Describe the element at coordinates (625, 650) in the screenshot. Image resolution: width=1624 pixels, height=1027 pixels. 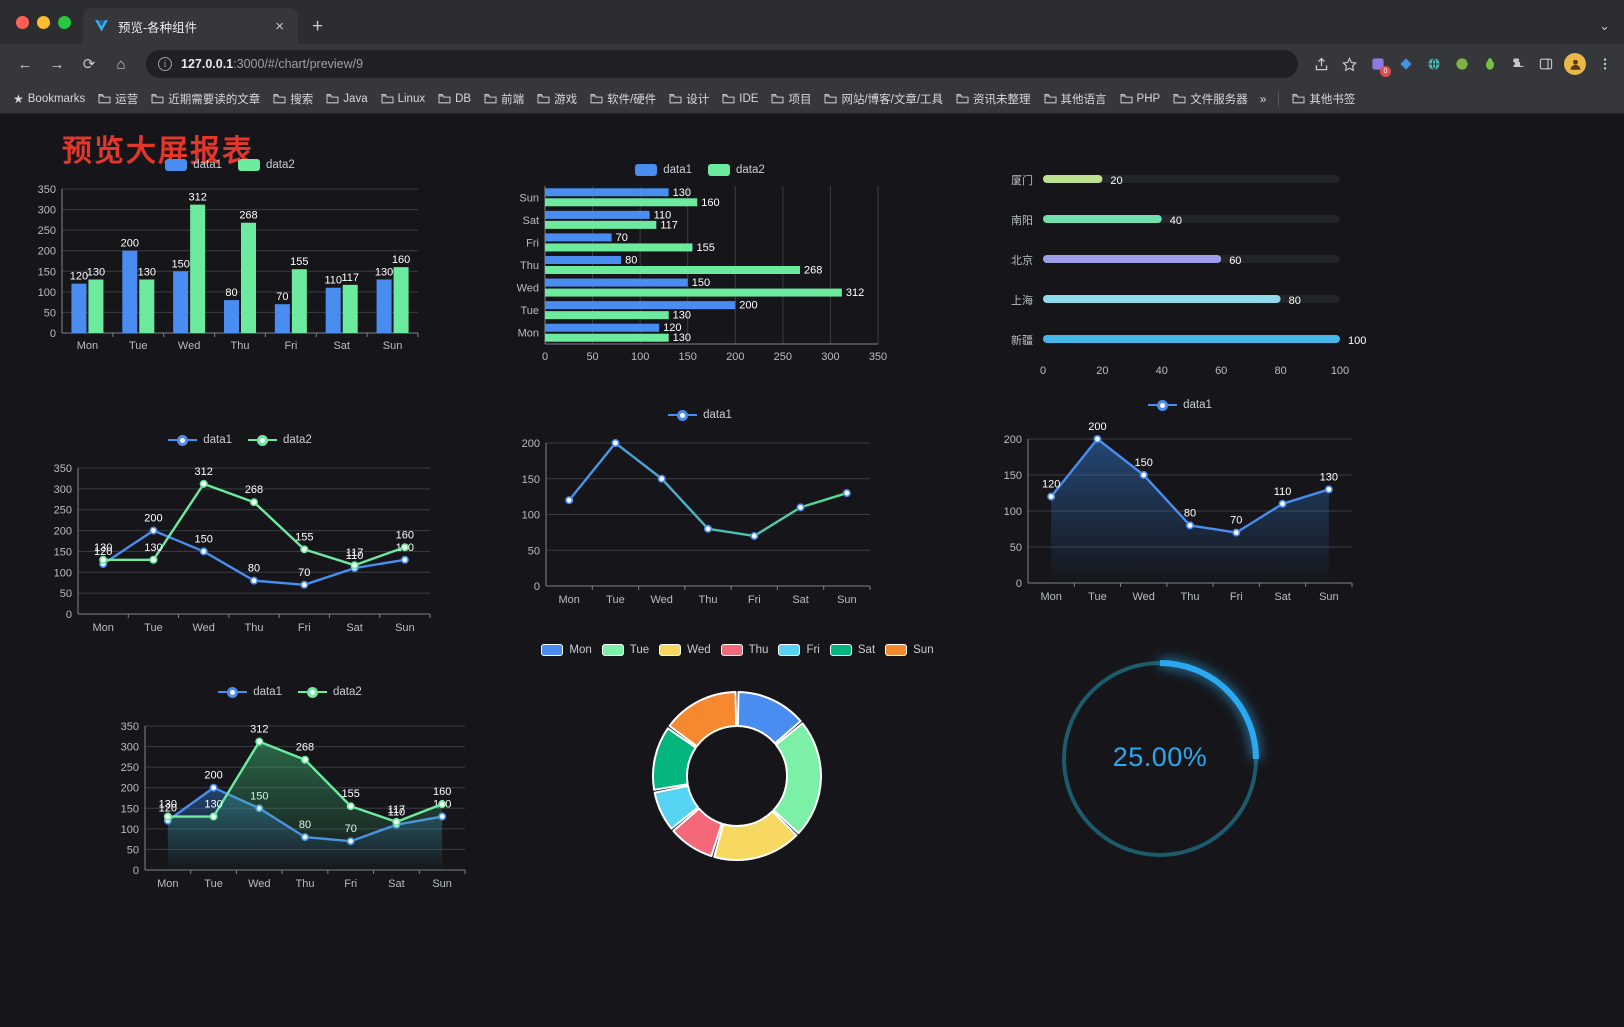
I see `legend-item: Tue` at that location.